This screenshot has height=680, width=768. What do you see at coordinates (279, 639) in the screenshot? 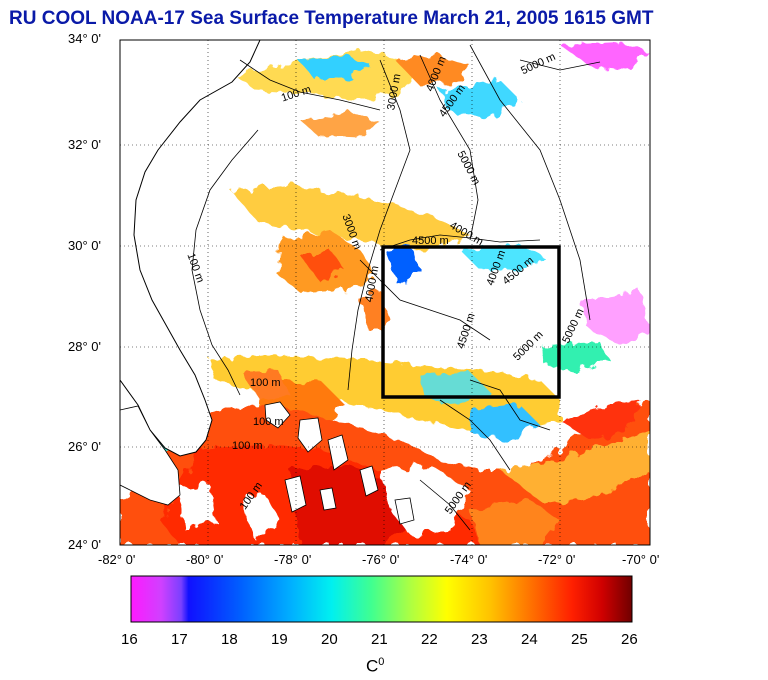
I see `colorbar-tick: 19` at bounding box center [279, 639].